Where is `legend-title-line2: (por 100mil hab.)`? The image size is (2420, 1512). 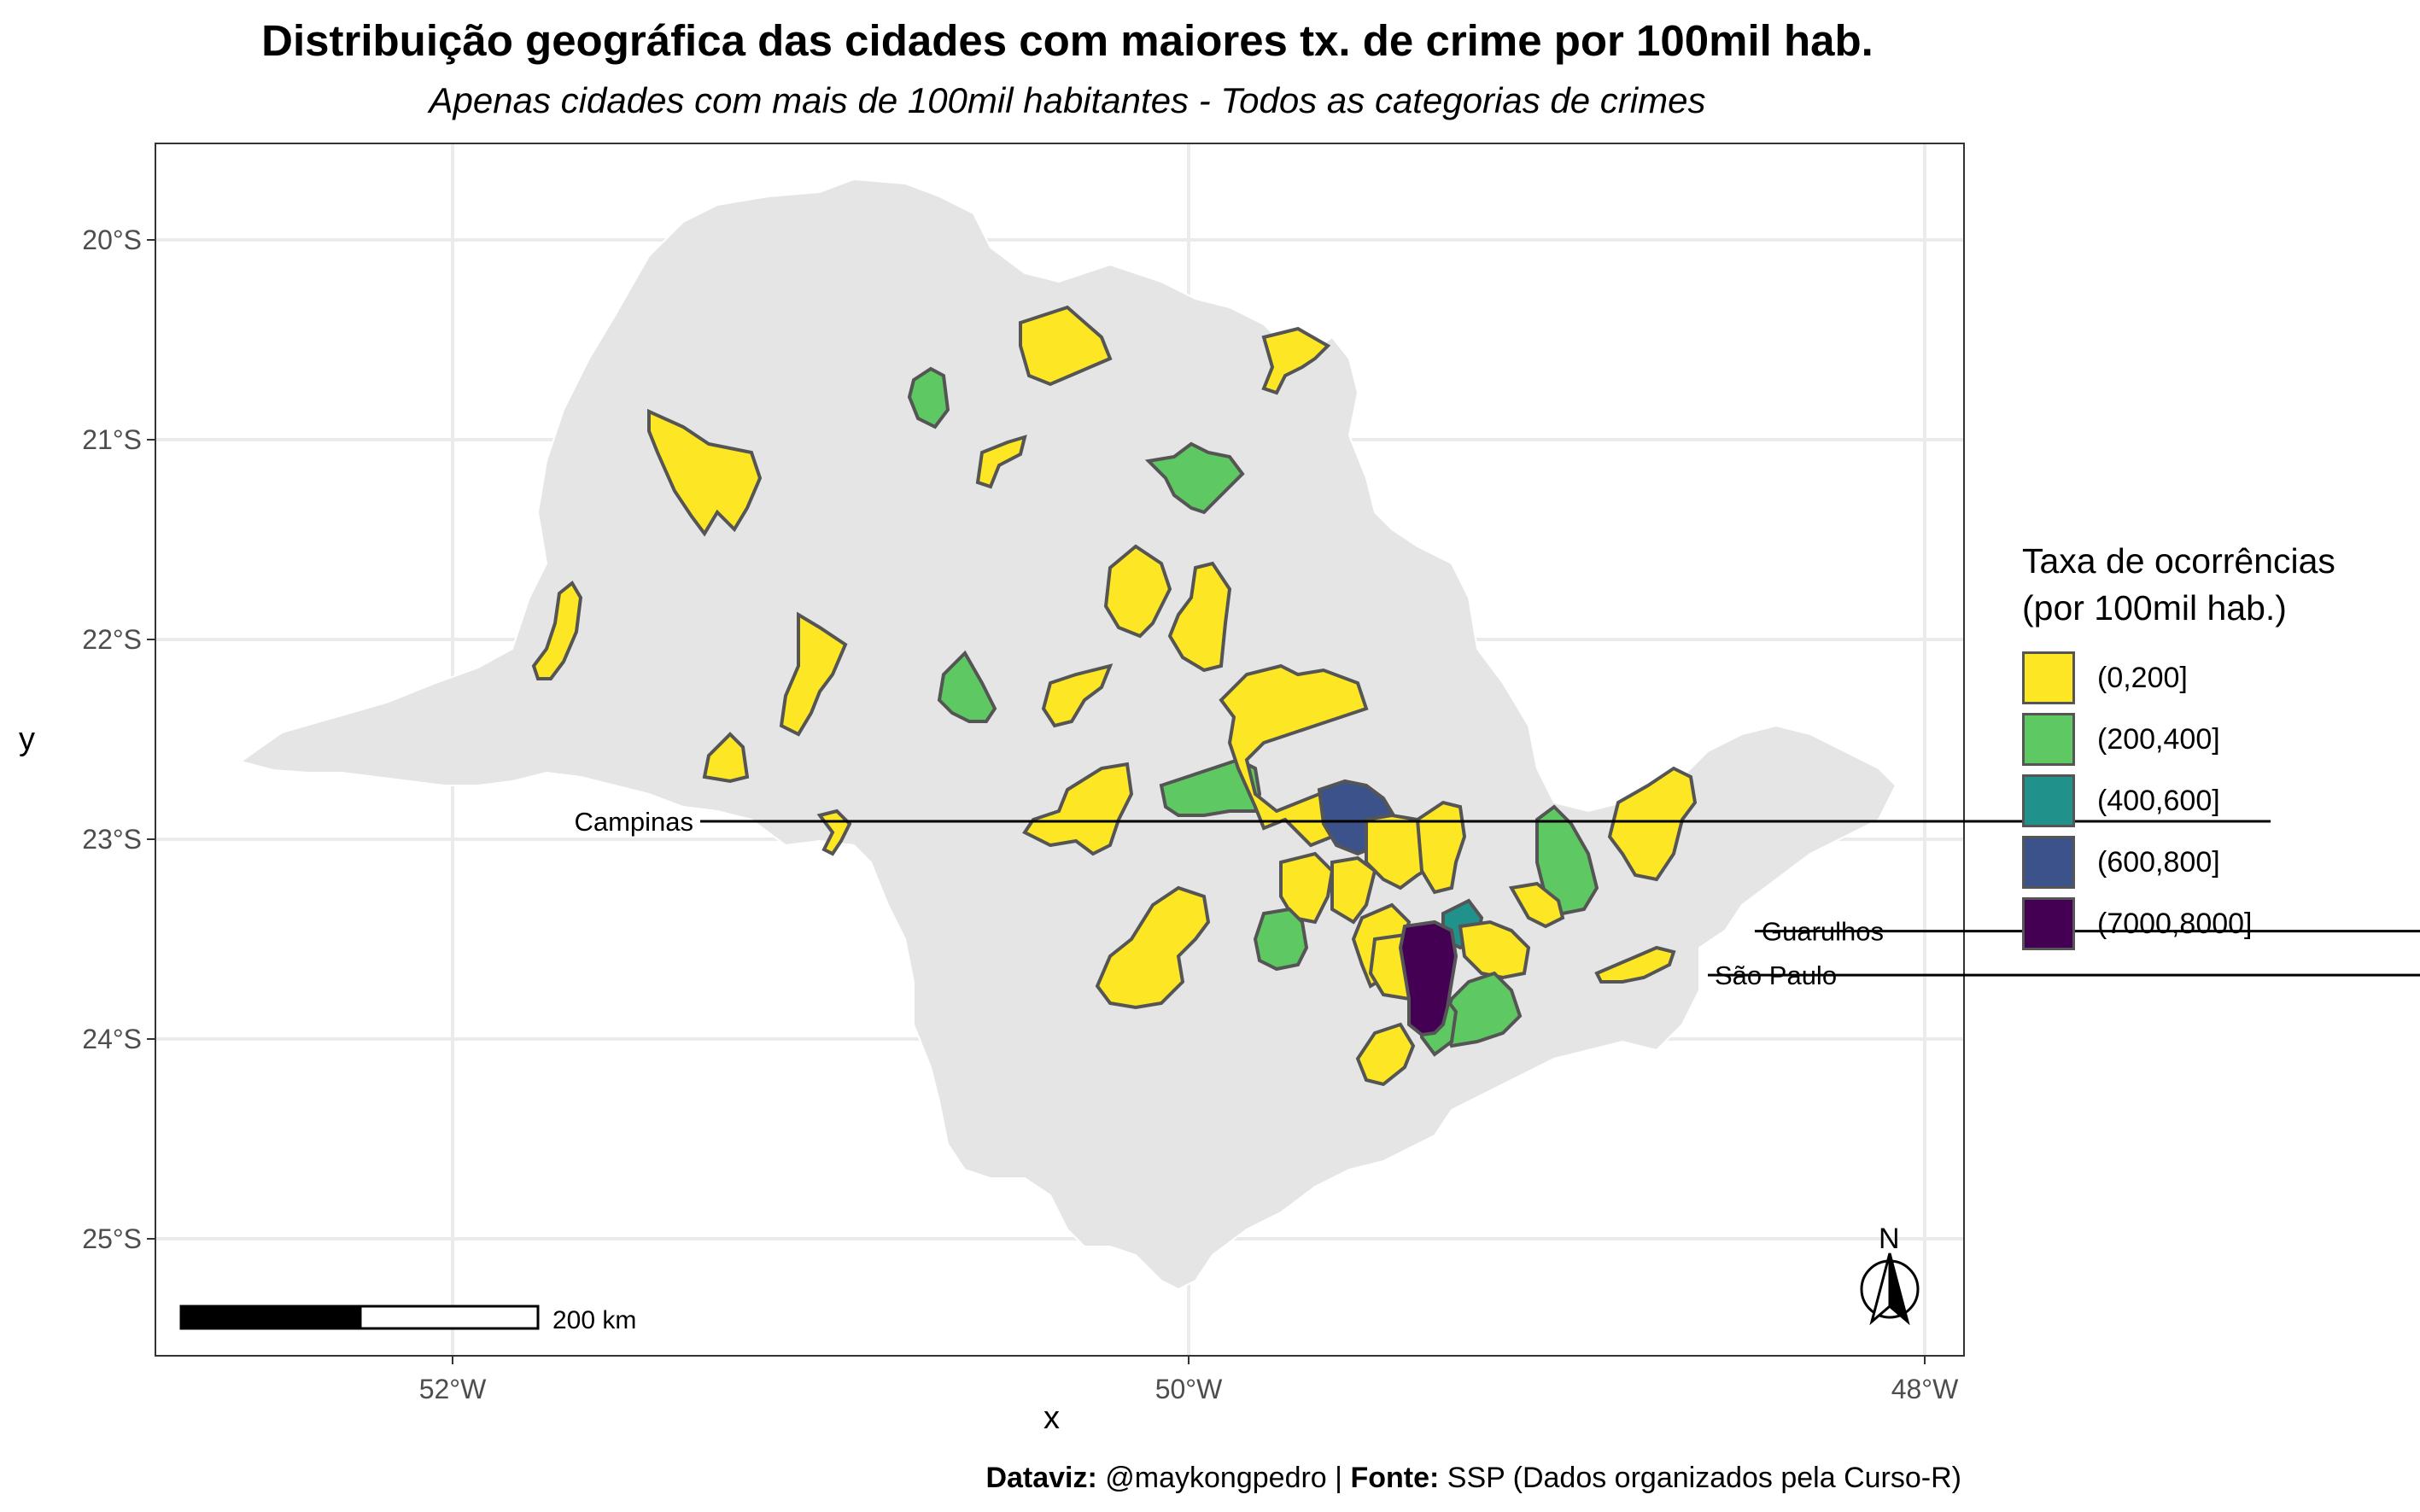
legend-title-line2: (por 100mil hab.) is located at coordinates (2154, 608).